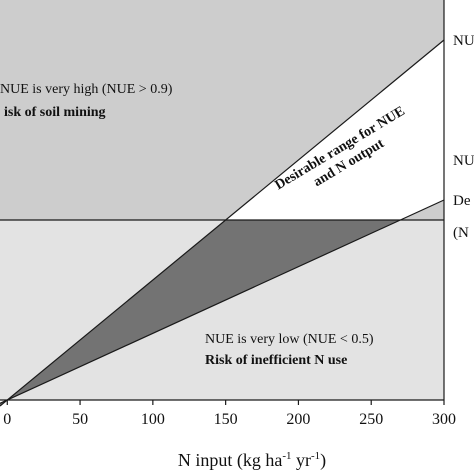 The image size is (474, 474). What do you see at coordinates (462, 201) in the screenshot?
I see `right-edge-label: De` at bounding box center [462, 201].